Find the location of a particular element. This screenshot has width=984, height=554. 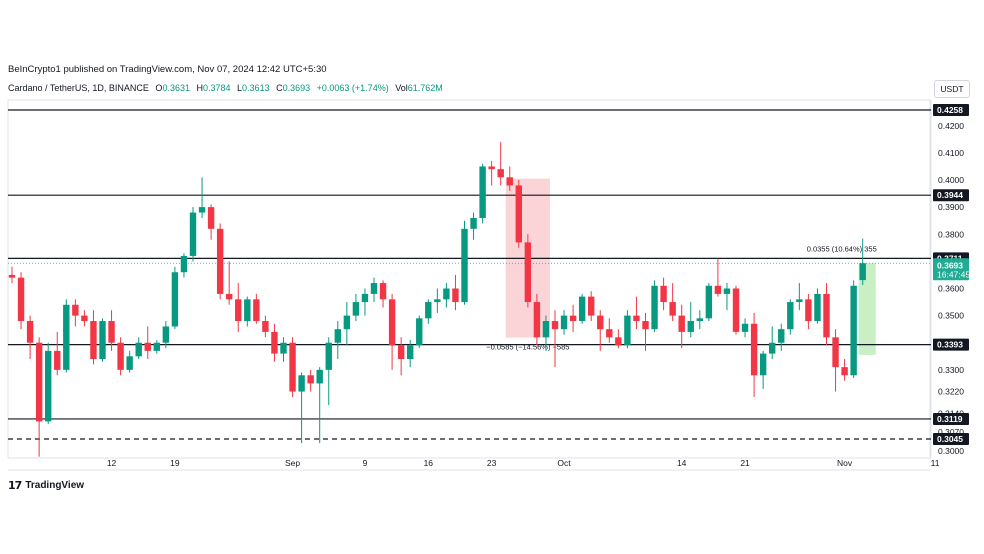

currency-button: USDT is located at coordinates (952, 89).